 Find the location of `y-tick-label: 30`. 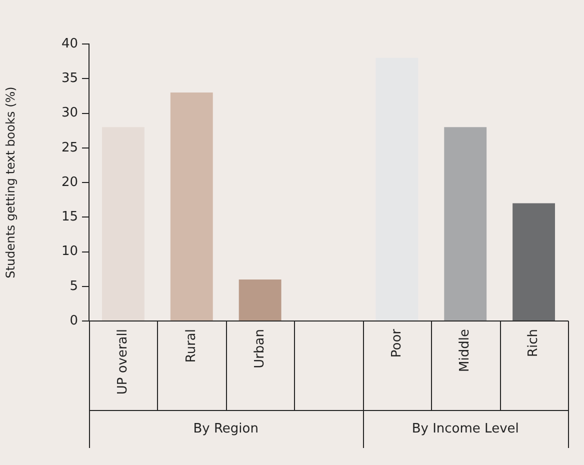

y-tick-label: 30 is located at coordinates (69, 113).